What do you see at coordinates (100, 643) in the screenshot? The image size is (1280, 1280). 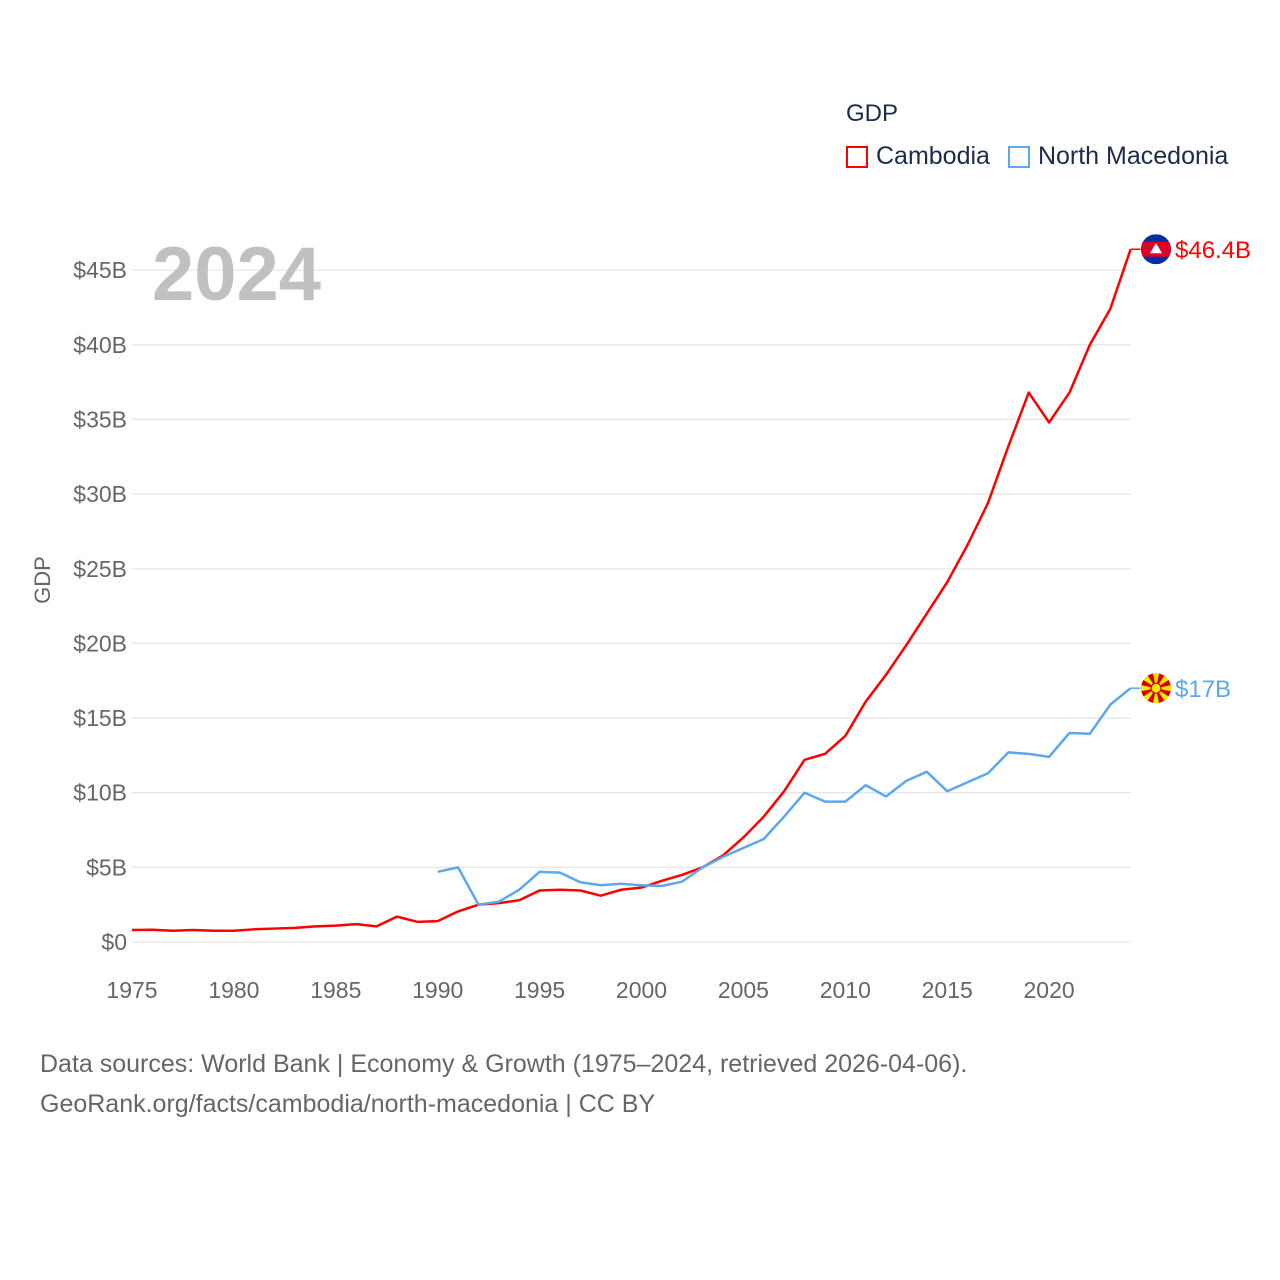 I see `y-tick-label: $20B` at bounding box center [100, 643].